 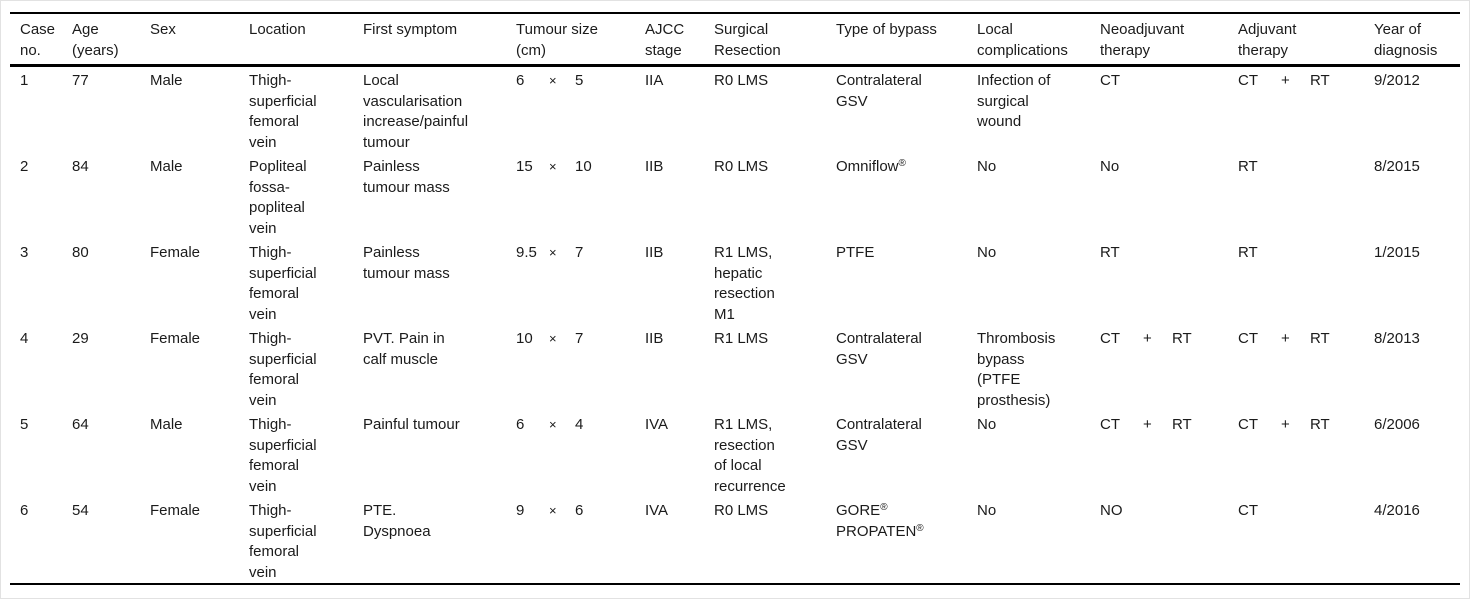 What do you see at coordinates (886, 29) in the screenshot?
I see `column-header-type_of_bypass: Type of bypass` at bounding box center [886, 29].